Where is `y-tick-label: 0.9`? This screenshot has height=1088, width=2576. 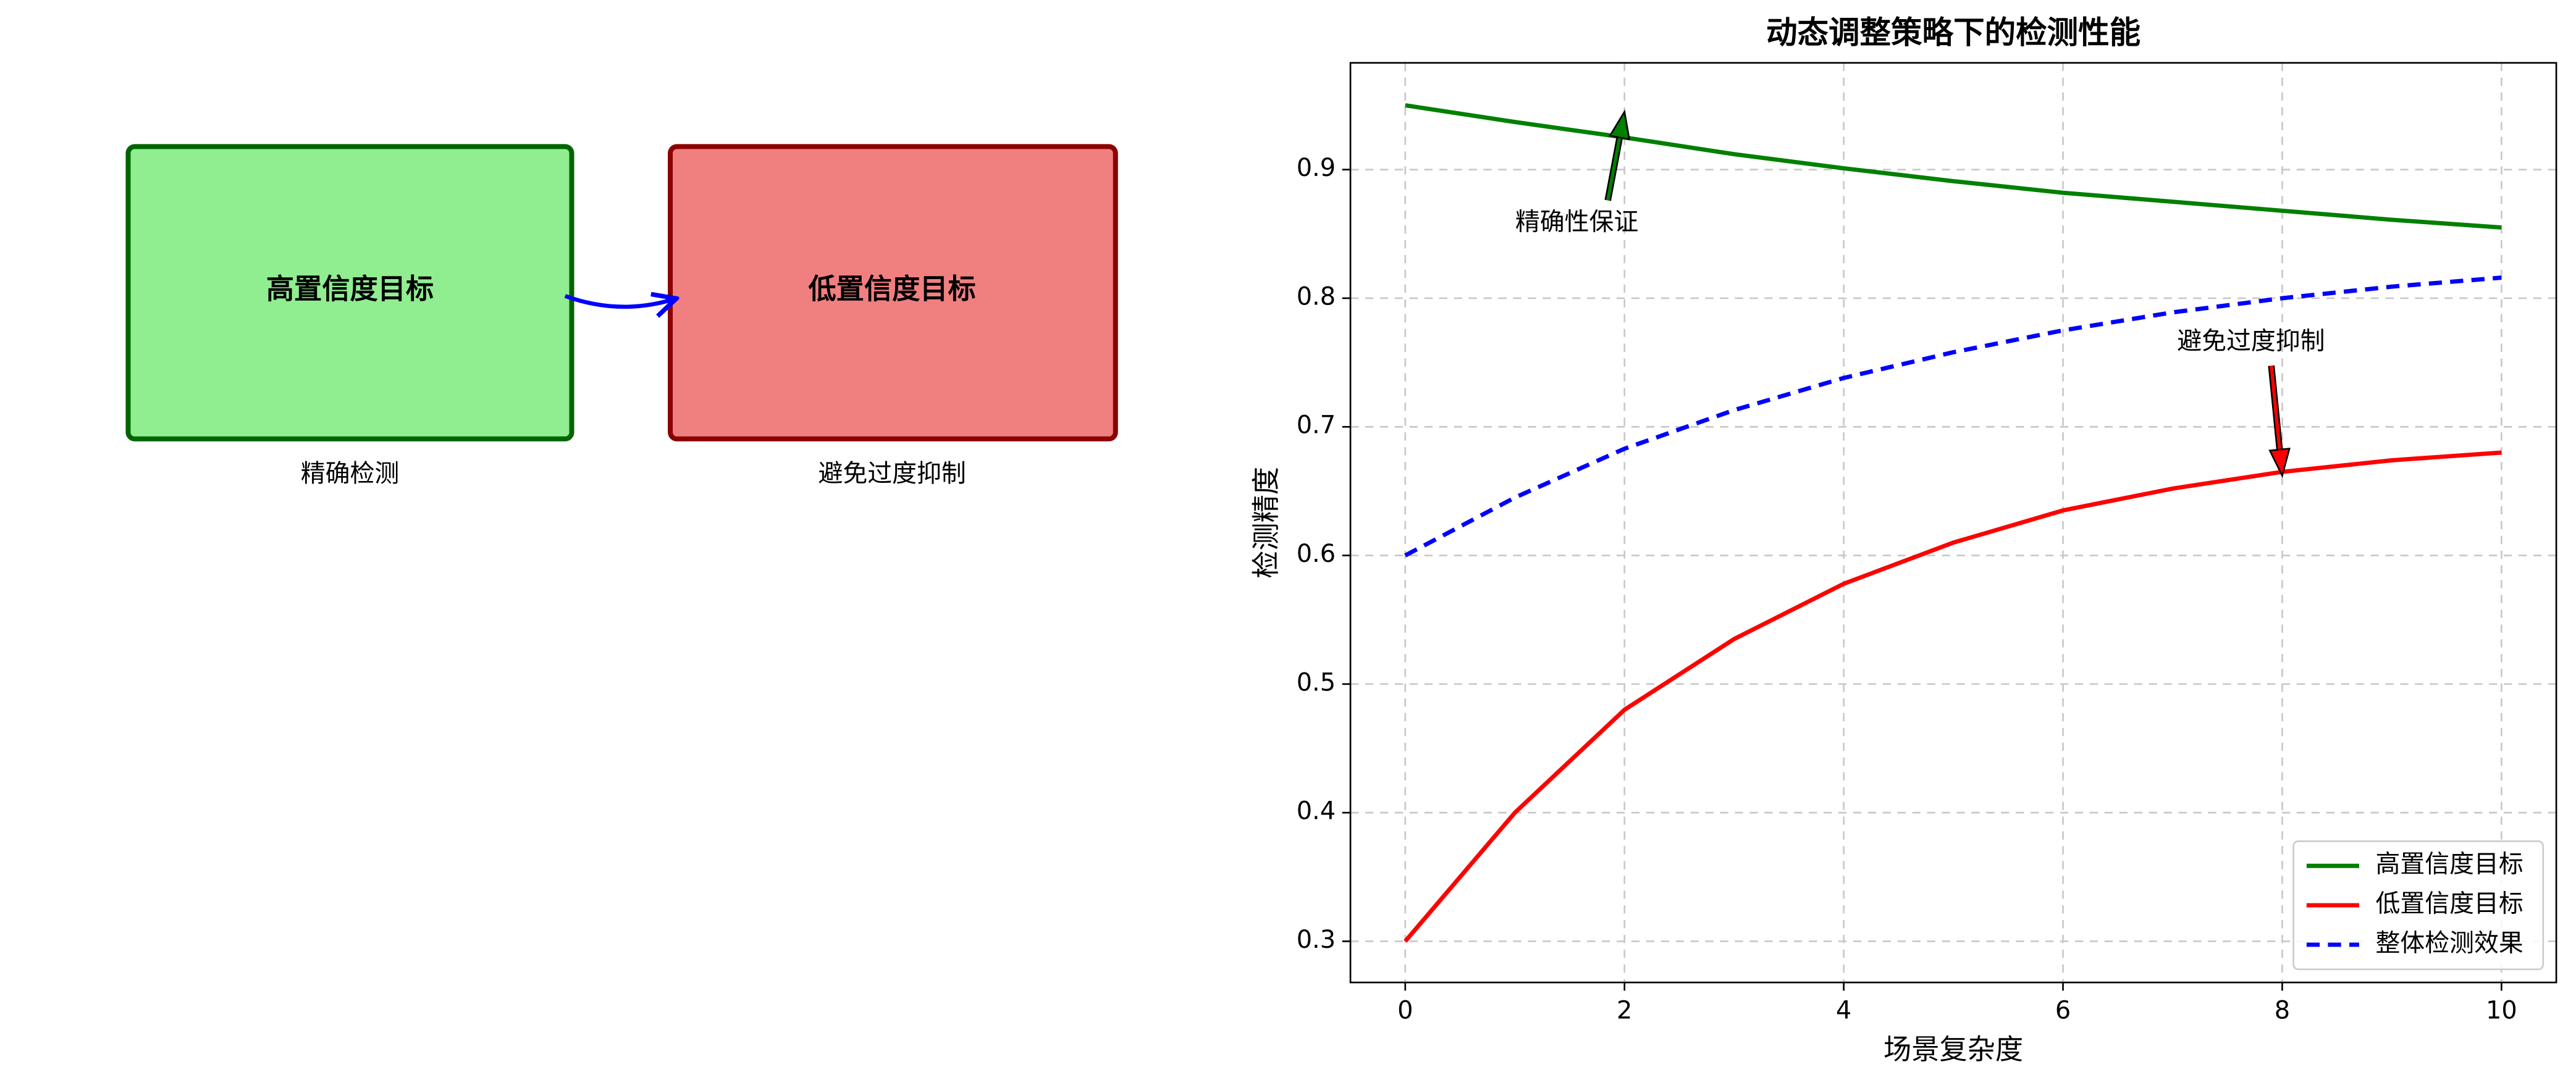 y-tick-label: 0.9 is located at coordinates (1316, 168).